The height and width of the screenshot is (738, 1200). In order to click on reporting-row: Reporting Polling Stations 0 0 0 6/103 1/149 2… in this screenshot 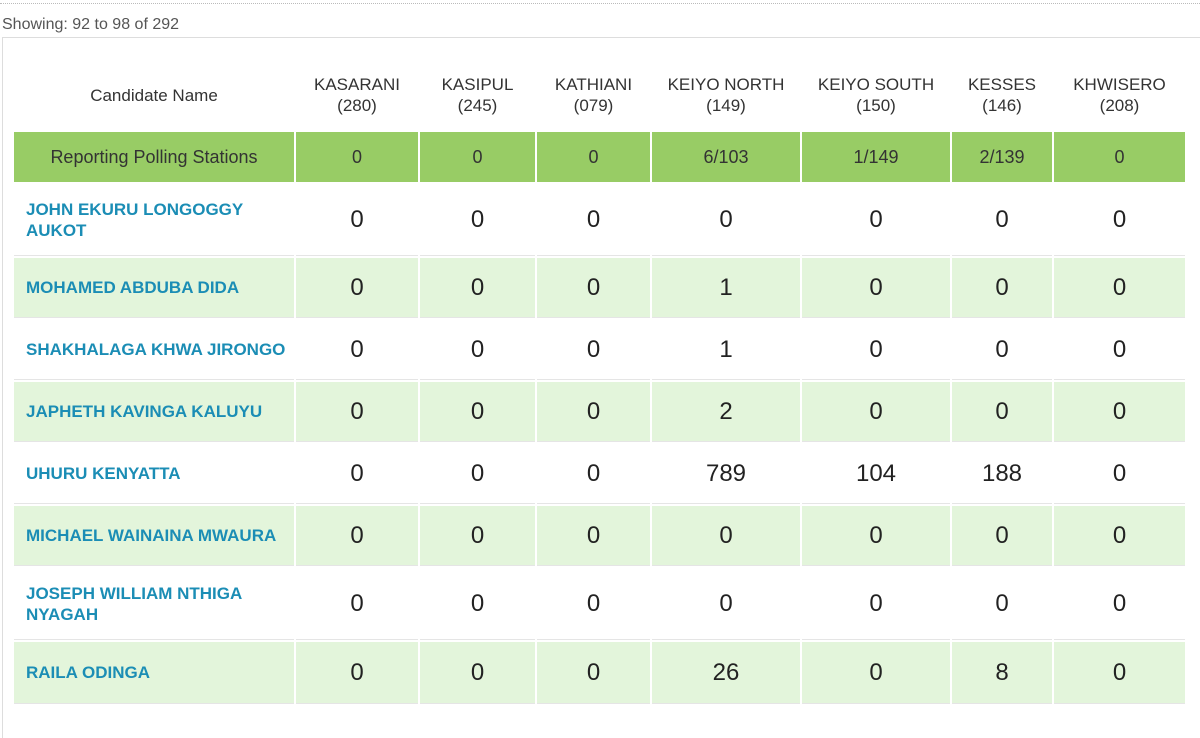, I will do `click(599, 157)`.